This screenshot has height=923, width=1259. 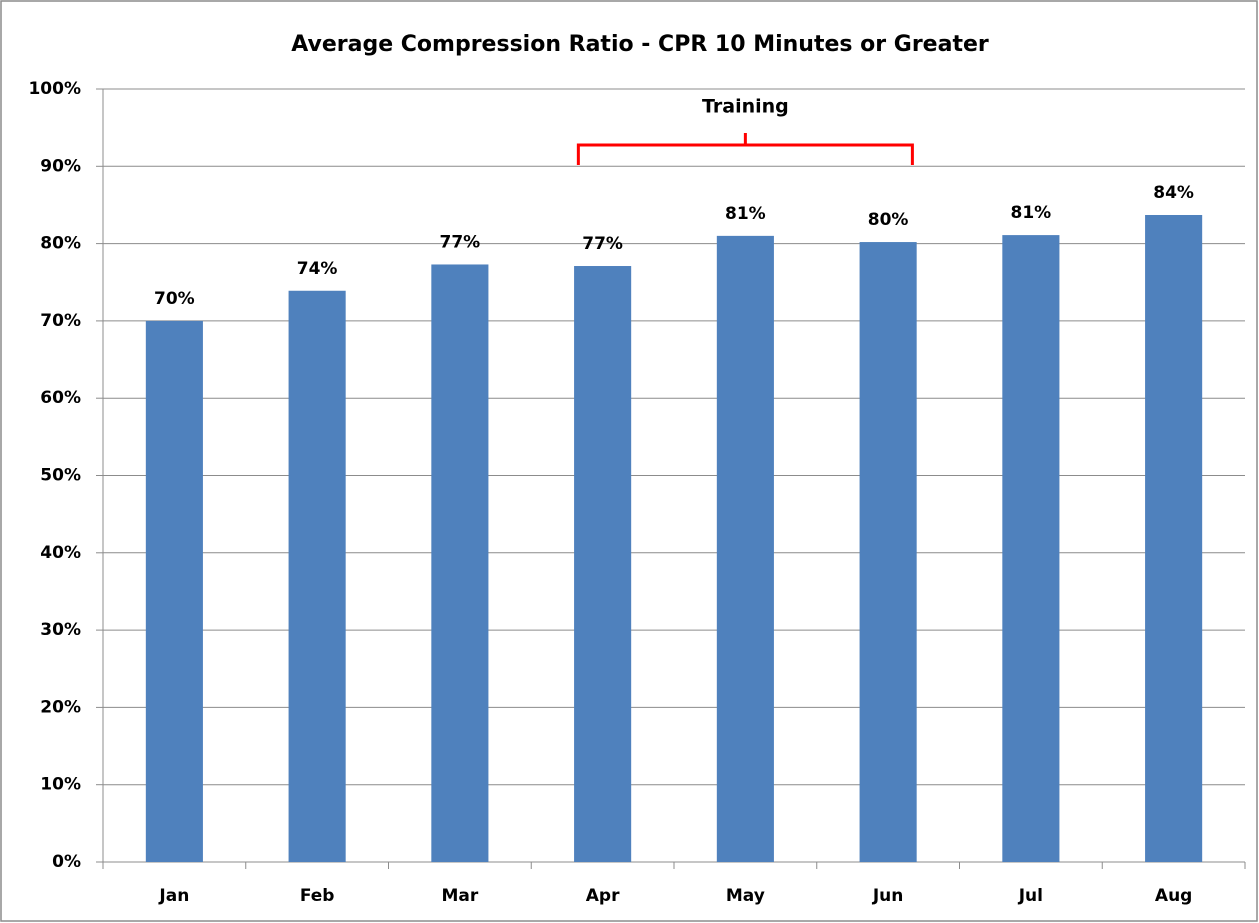 What do you see at coordinates (60, 476) in the screenshot?
I see `y-tick-label: 50%` at bounding box center [60, 476].